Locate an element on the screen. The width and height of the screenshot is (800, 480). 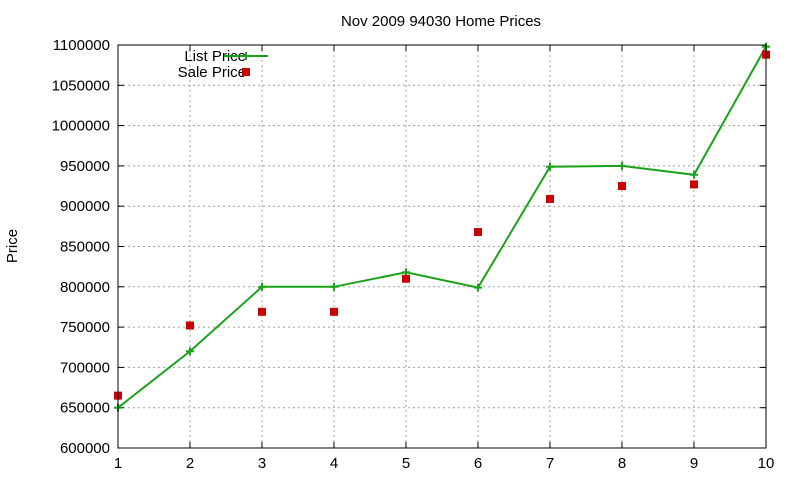
x-tick-label: 2 is located at coordinates (190, 463).